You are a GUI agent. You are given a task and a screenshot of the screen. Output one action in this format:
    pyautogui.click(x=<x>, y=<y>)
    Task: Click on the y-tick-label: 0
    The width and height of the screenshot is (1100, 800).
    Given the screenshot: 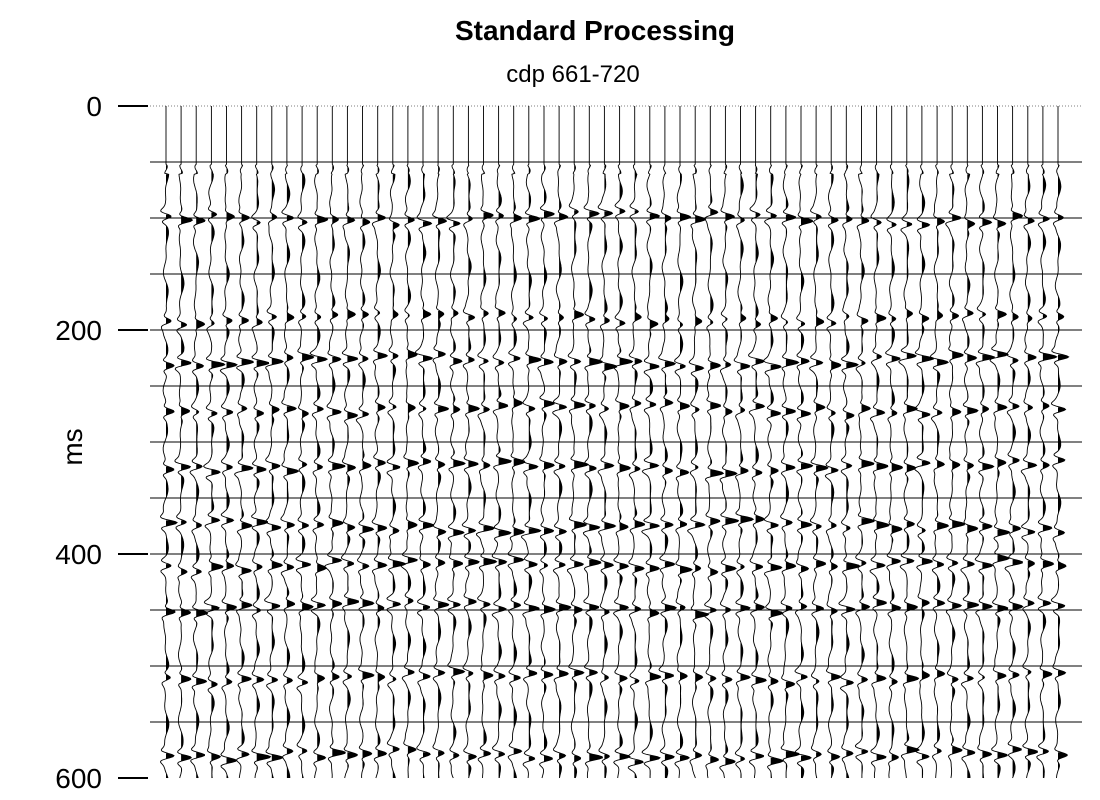 What is the action you would take?
    pyautogui.click(x=94, y=106)
    